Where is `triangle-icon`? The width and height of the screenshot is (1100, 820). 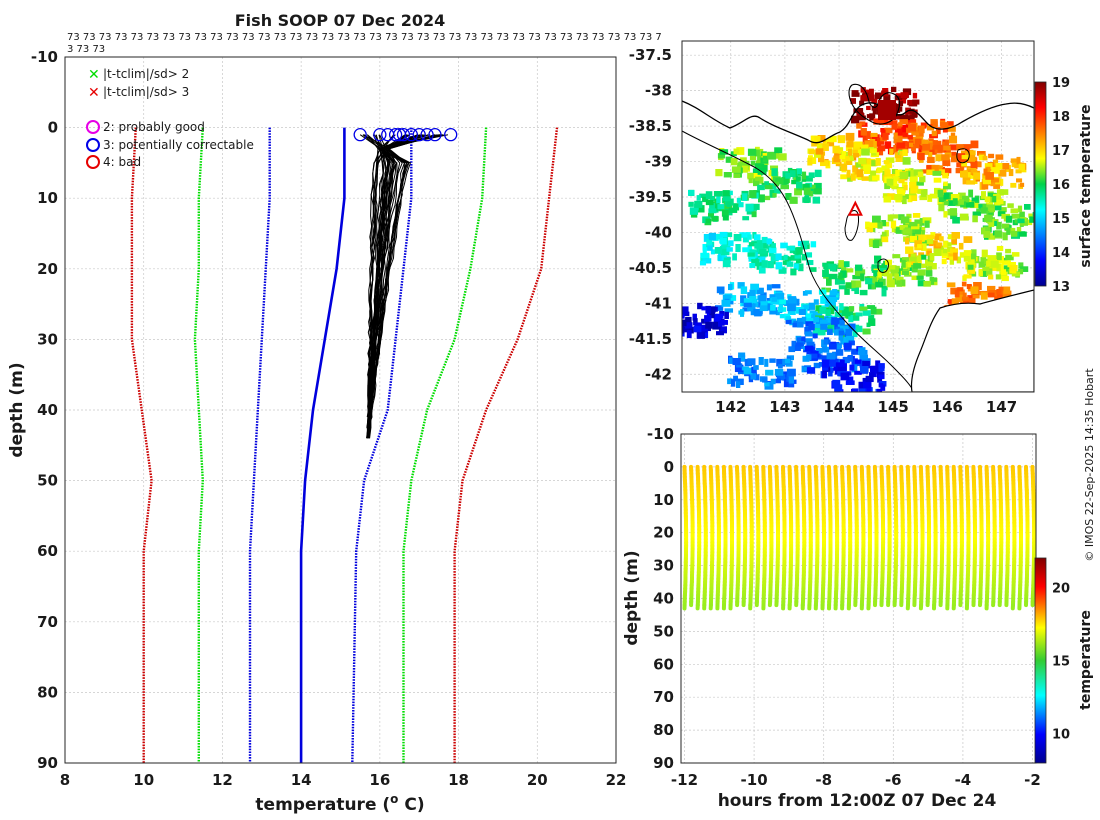
triangle-icon is located at coordinates (855, 208).